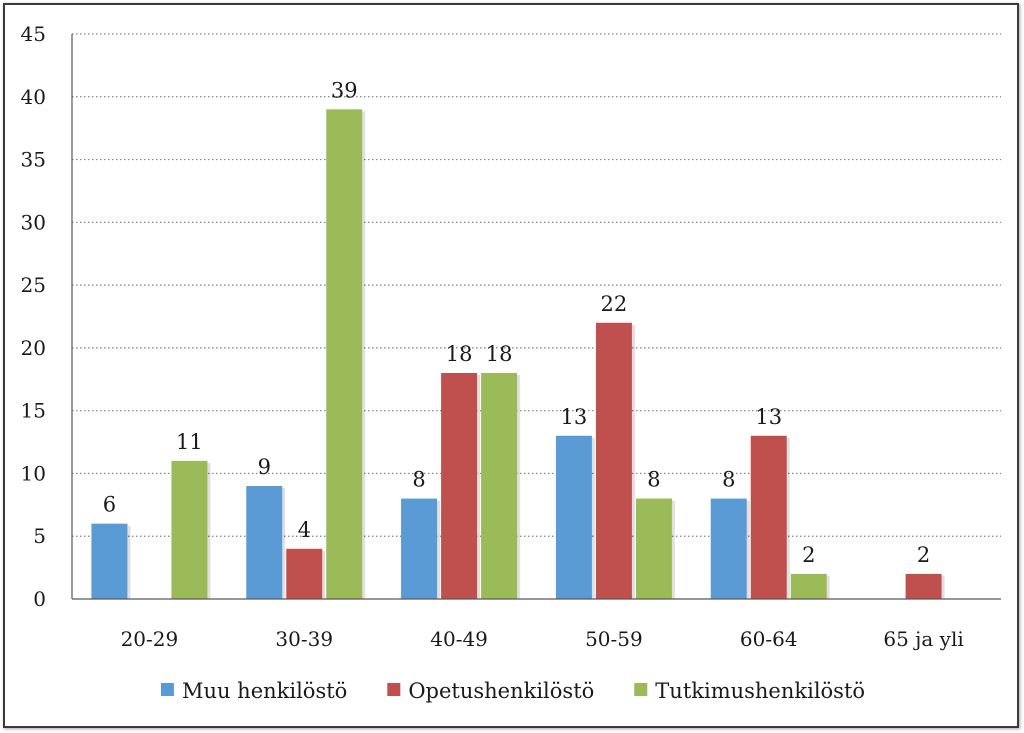 The width and height of the screenshot is (1024, 733). What do you see at coordinates (33, 285) in the screenshot?
I see `y-tick-label: 25` at bounding box center [33, 285].